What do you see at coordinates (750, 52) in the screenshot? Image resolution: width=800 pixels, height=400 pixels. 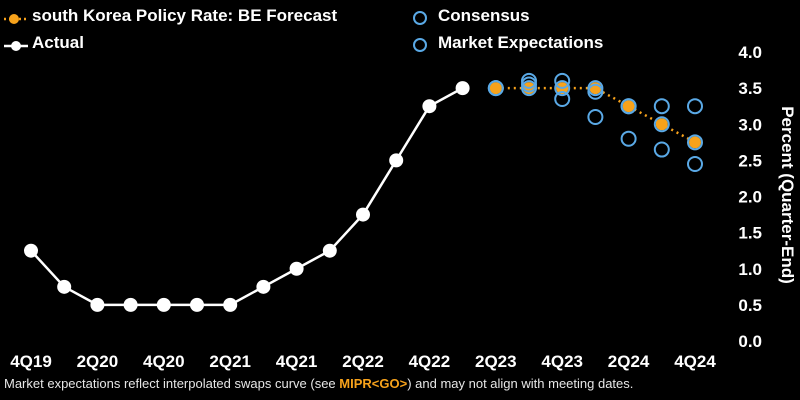 I see `y-tick-label: 4.0` at bounding box center [750, 52].